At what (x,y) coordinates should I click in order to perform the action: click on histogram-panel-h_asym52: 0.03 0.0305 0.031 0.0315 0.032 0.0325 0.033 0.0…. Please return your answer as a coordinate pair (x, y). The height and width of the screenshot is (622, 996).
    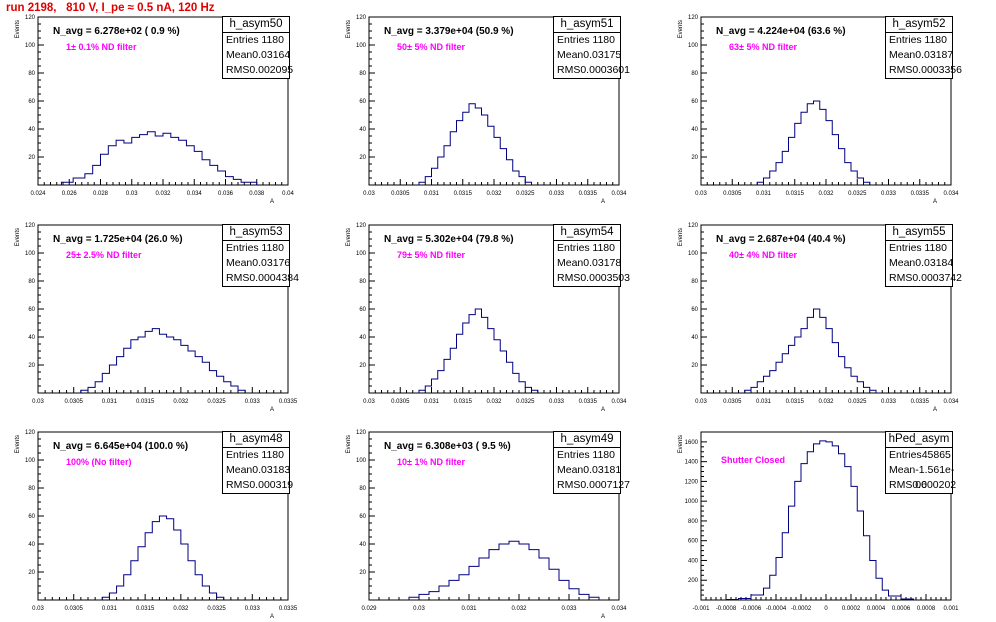
    Looking at the image, I should click on (820, 110).